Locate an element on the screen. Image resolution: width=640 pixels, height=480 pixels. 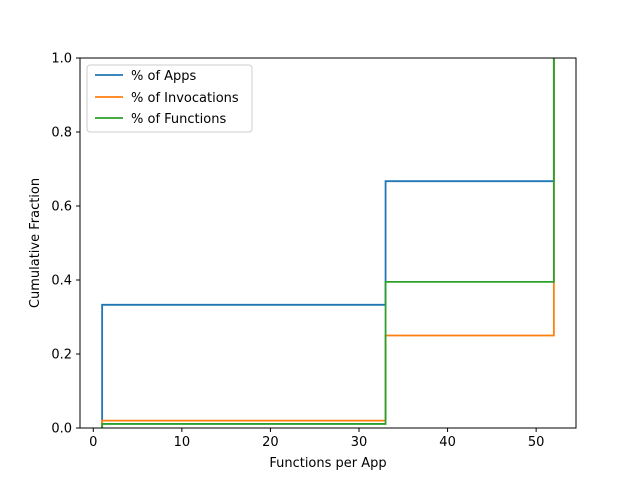
legend-label-apps: % of Apps is located at coordinates (164, 76).